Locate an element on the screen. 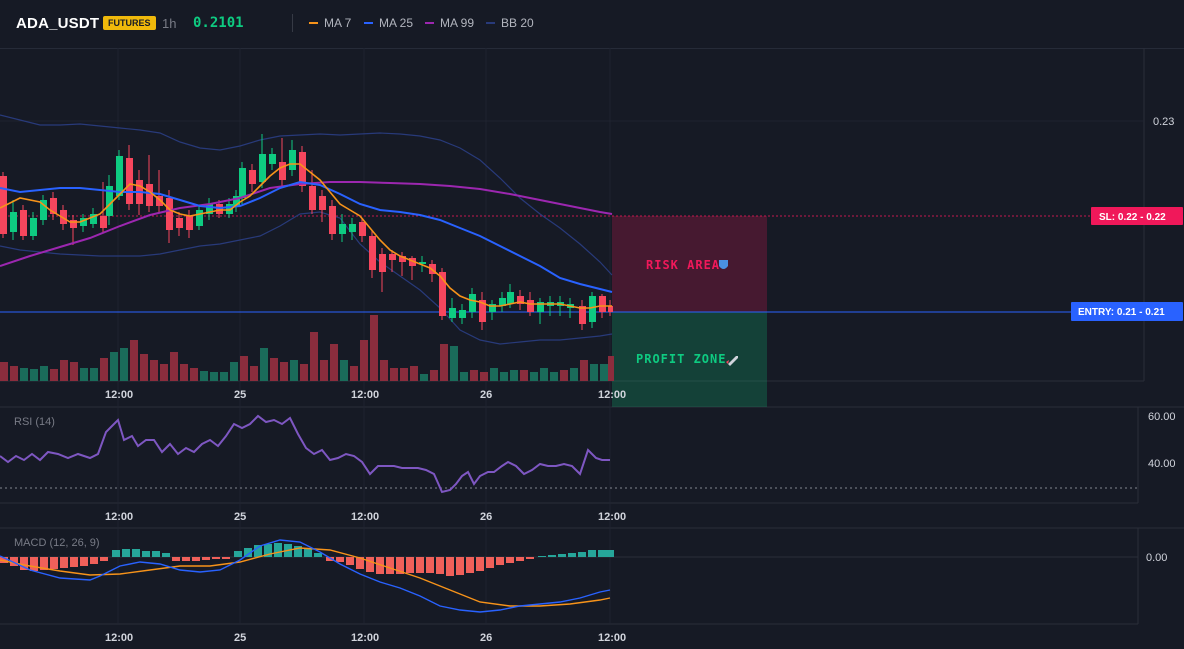  legend-ma7: MA 7 is located at coordinates (330, 23).